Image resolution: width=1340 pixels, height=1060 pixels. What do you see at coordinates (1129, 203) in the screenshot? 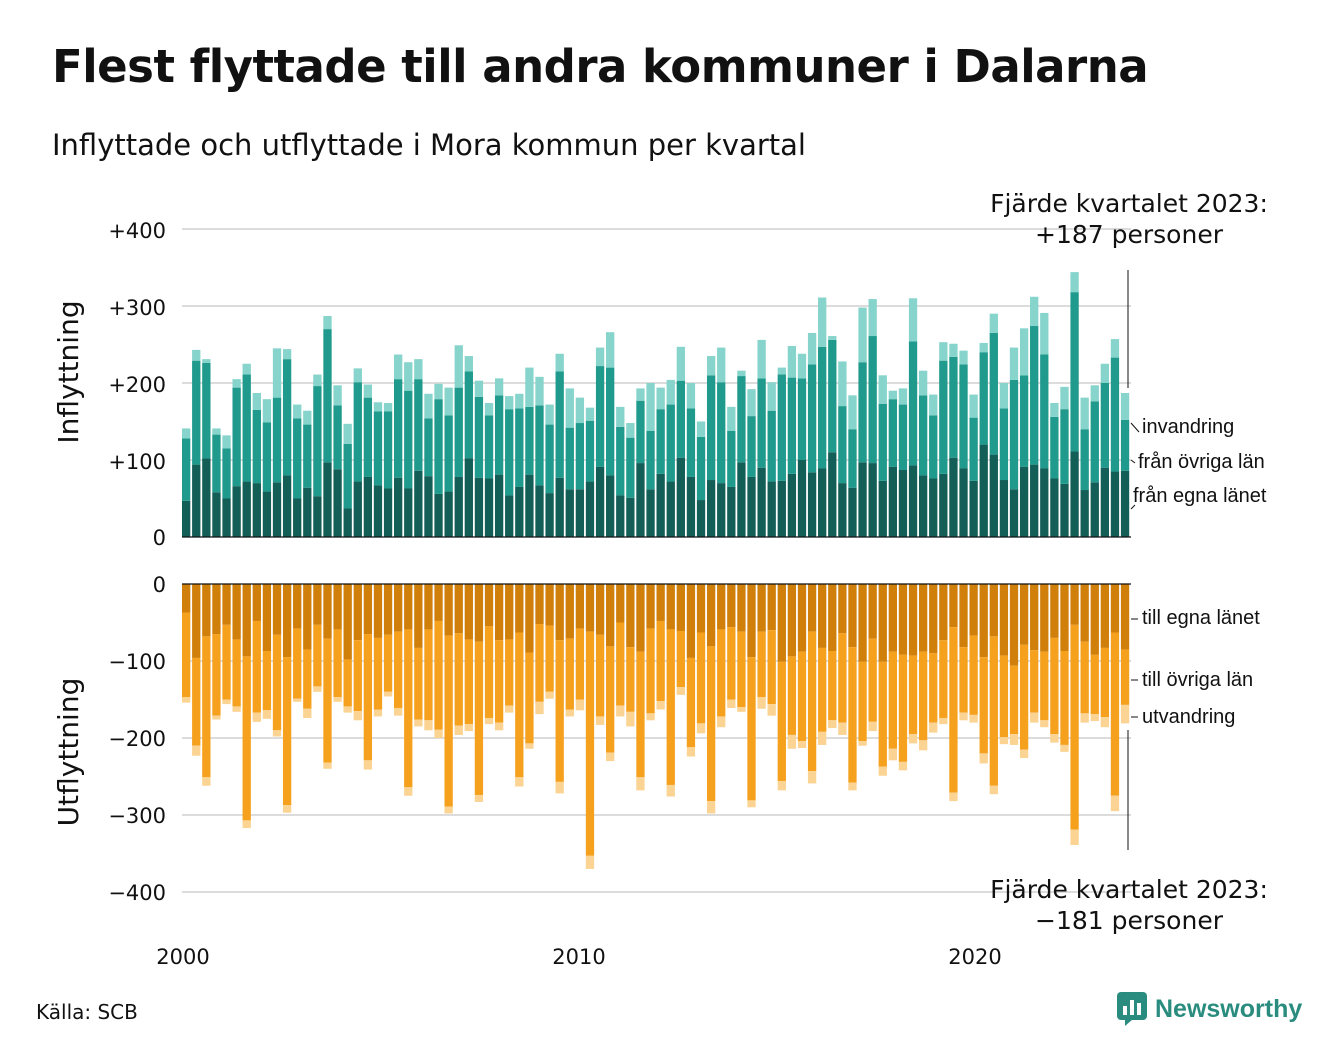
I see `annotation-top-line1: Fjärde kvartalet 2023:` at bounding box center [1129, 203].